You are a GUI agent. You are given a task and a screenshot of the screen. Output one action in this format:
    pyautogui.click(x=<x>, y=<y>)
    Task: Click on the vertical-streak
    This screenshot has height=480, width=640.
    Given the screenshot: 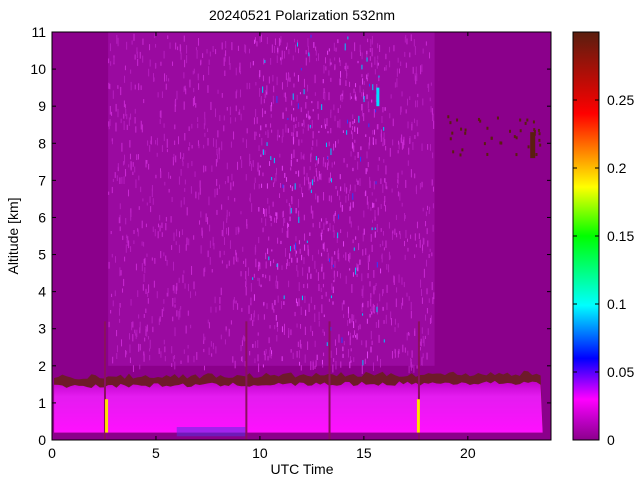 What is the action you would take?
    pyautogui.click(x=418, y=380)
    